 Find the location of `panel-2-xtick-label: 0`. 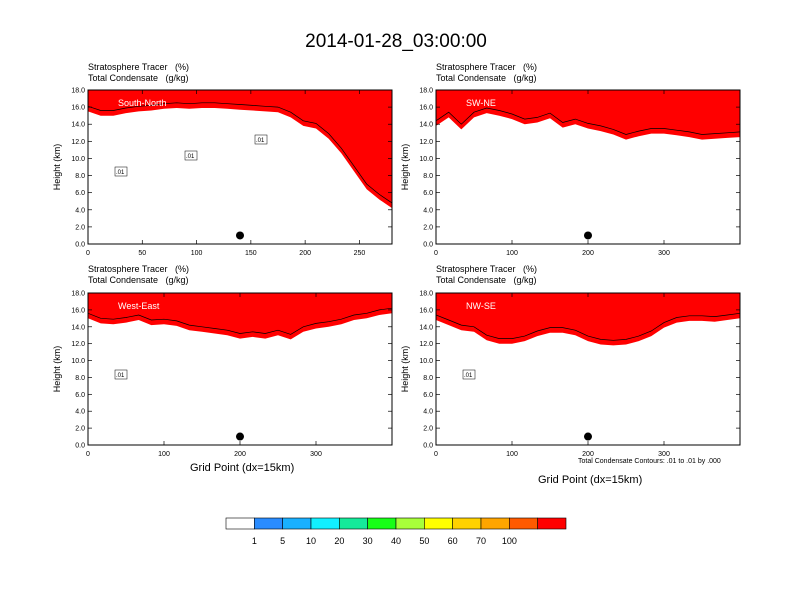

panel-2-xtick-label: 0 is located at coordinates (436, 253).